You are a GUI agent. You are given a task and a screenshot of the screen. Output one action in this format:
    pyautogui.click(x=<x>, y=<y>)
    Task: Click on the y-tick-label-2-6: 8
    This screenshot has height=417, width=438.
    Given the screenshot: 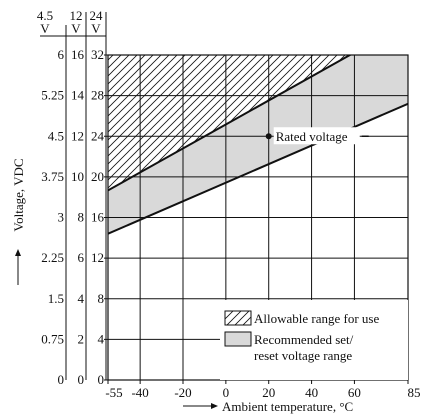 What is the action you would take?
    pyautogui.click(x=101, y=298)
    